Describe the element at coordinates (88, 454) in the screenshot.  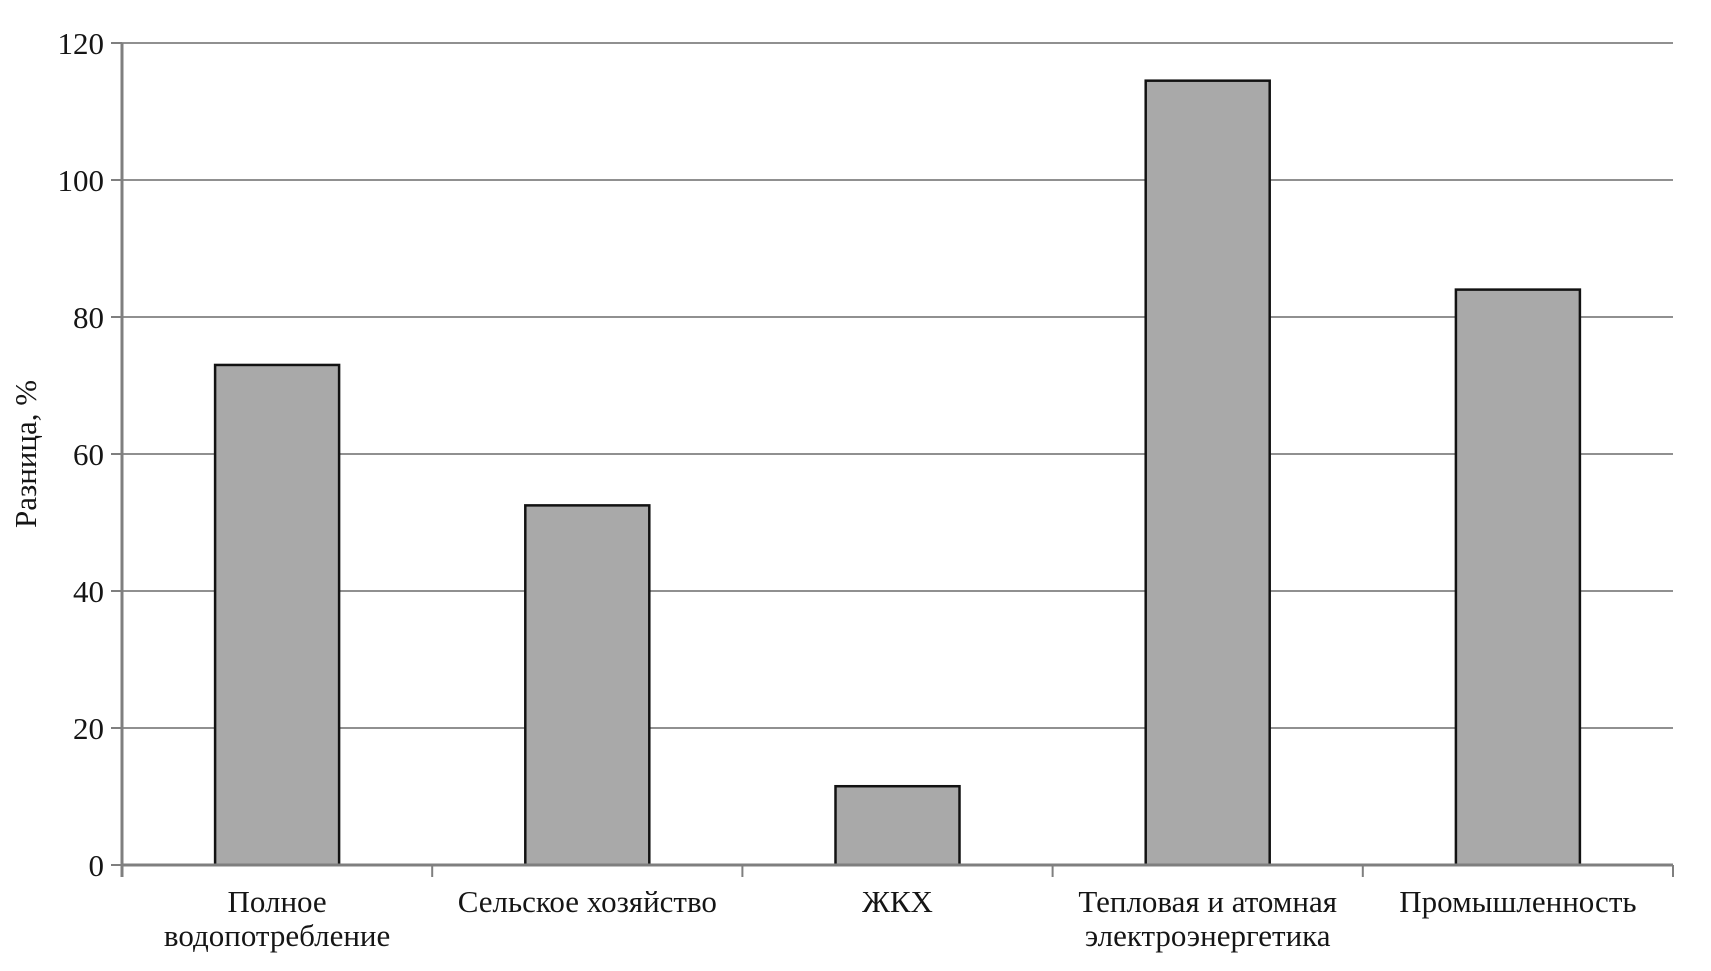
I see `y-tick-label: 60` at that location.